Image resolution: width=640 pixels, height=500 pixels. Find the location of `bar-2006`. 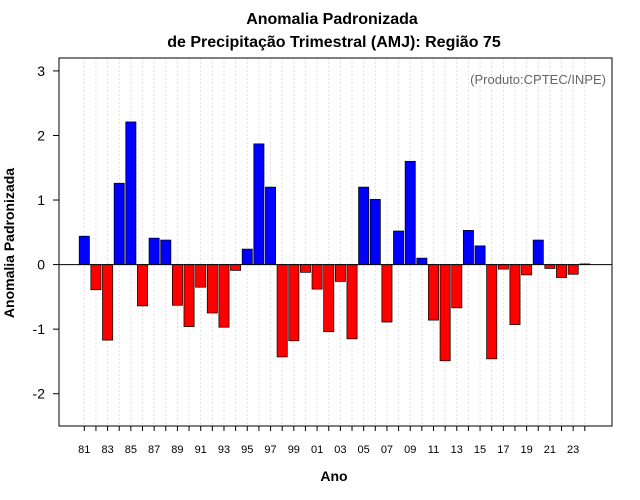

bar-2006 is located at coordinates (375, 232).